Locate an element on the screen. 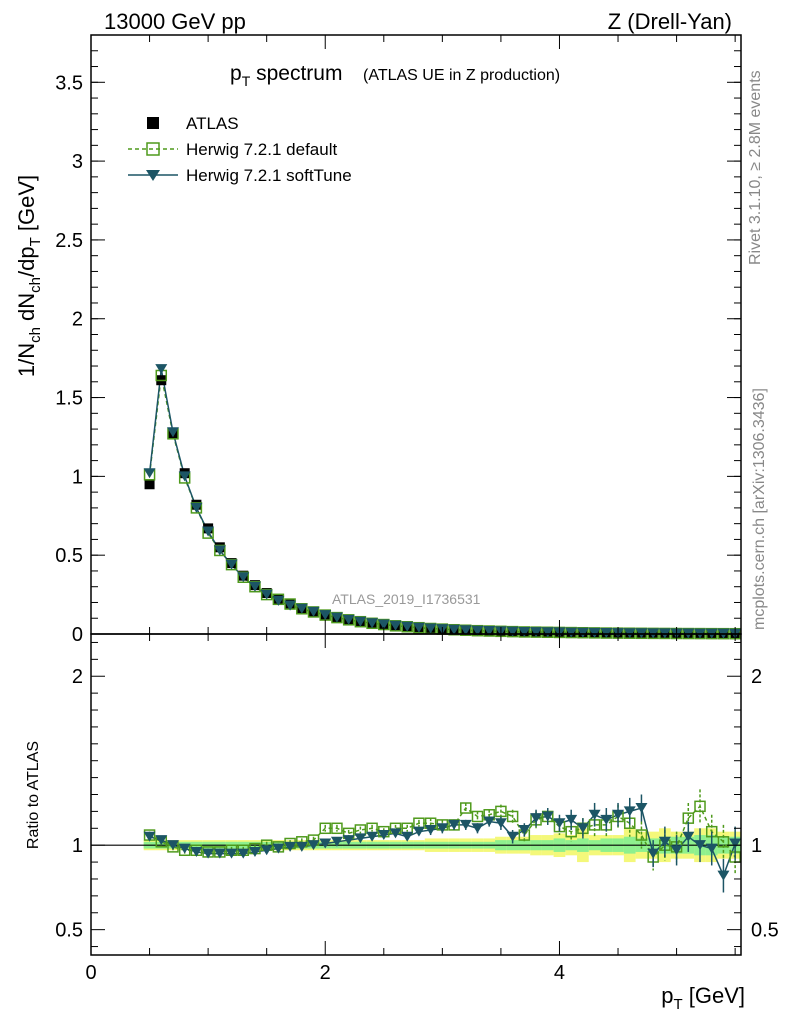 This screenshot has height=1024, width=786. legend-label-atlas: ATLAS is located at coordinates (212, 123).